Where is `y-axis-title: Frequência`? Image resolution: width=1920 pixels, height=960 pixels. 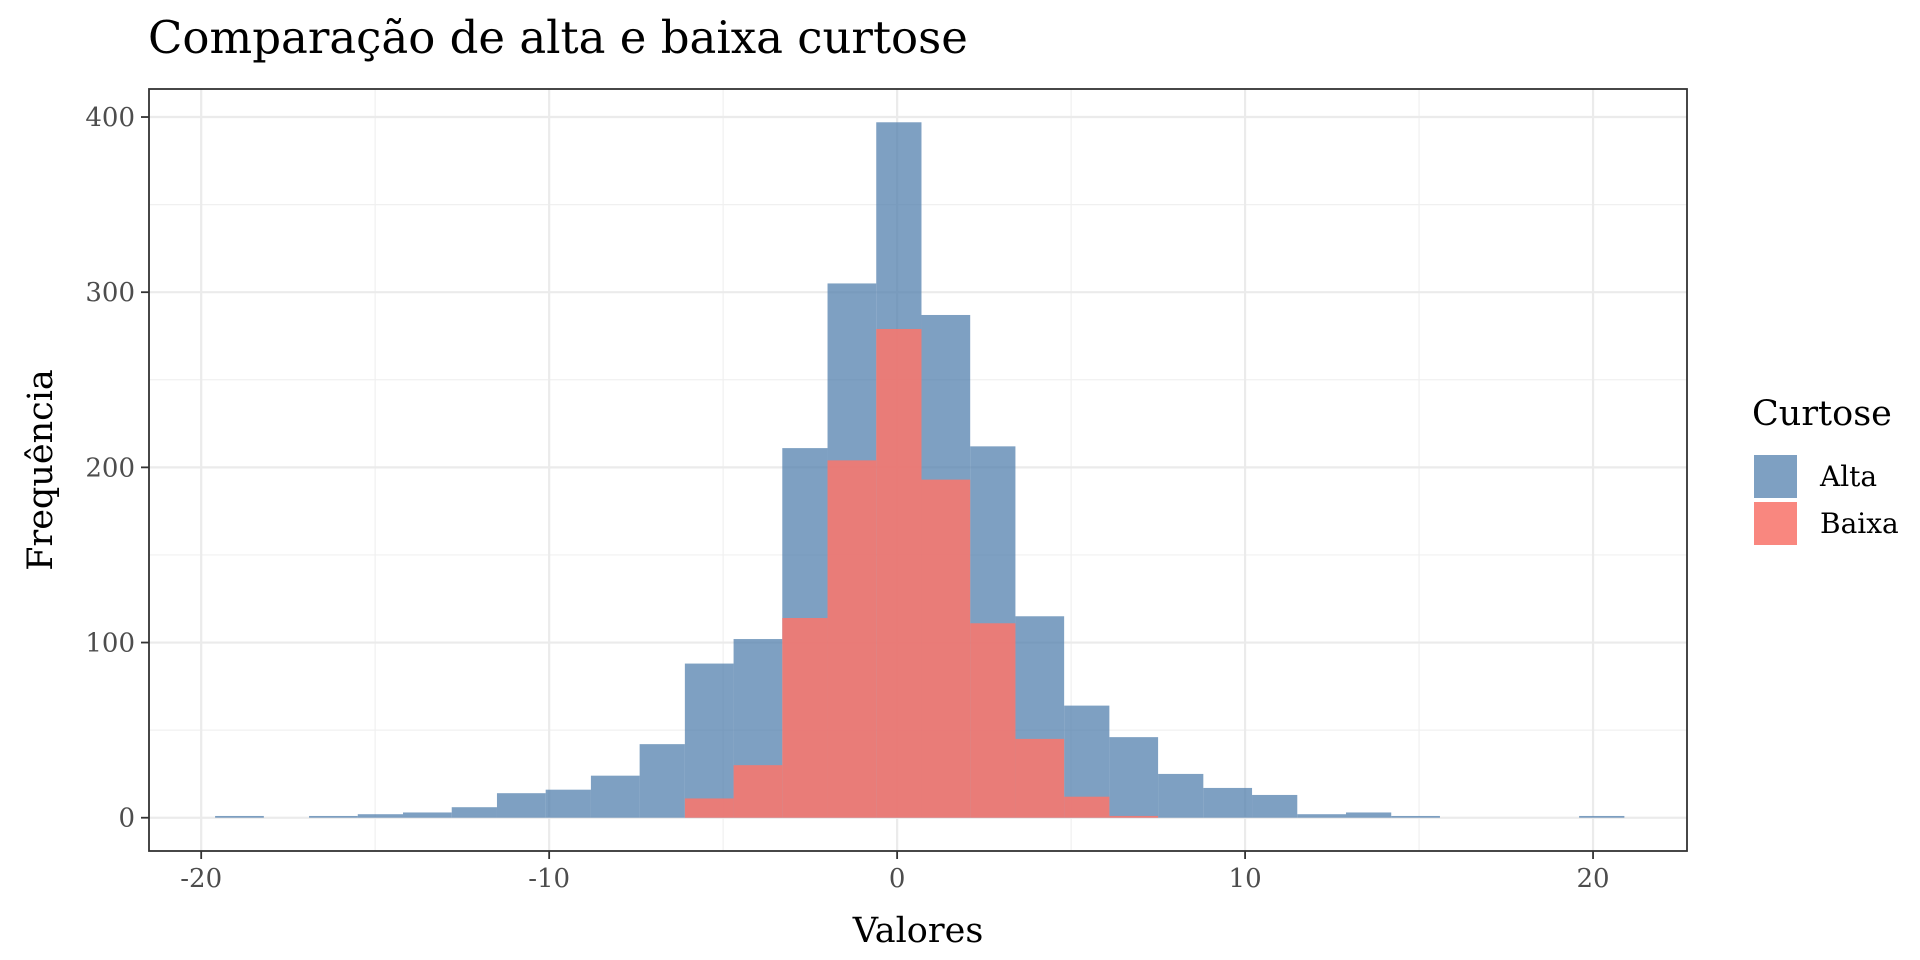 y-axis-title: Frequência is located at coordinates (41, 470).